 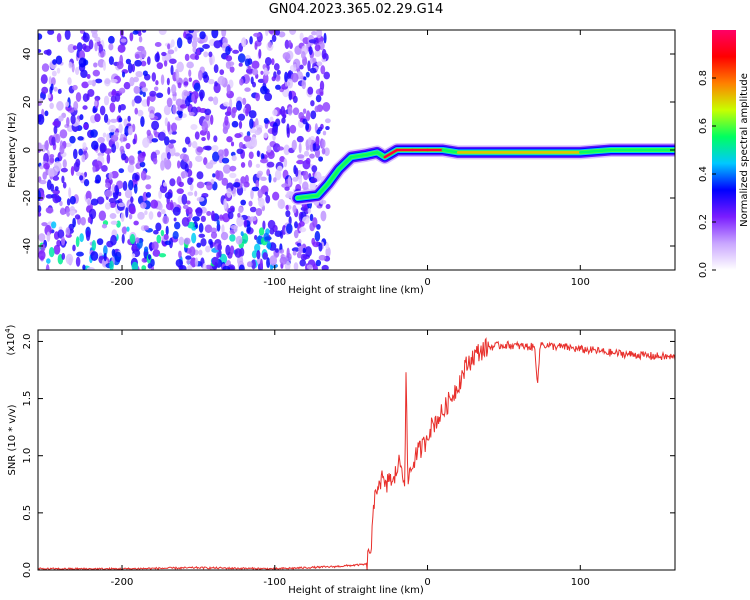 What do you see at coordinates (356, 590) in the screenshot?
I see `snr-x-label: Height of straight line (km)` at bounding box center [356, 590].